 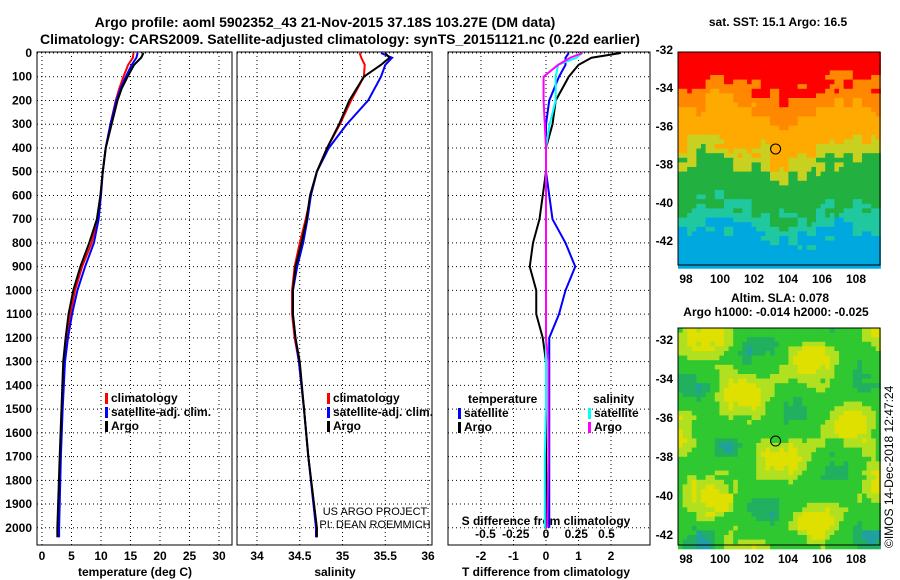 What do you see at coordinates (22, 195) in the screenshot?
I see `depth-tick-label: 600` at bounding box center [22, 195].